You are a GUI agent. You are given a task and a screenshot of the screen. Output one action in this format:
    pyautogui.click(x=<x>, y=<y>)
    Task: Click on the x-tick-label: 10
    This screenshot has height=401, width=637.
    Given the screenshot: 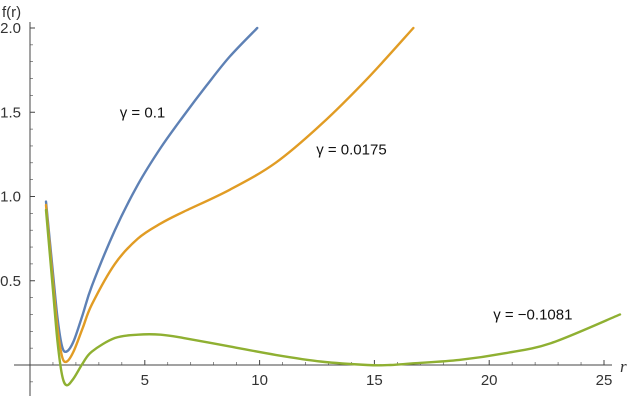 What is the action you would take?
    pyautogui.click(x=259, y=380)
    